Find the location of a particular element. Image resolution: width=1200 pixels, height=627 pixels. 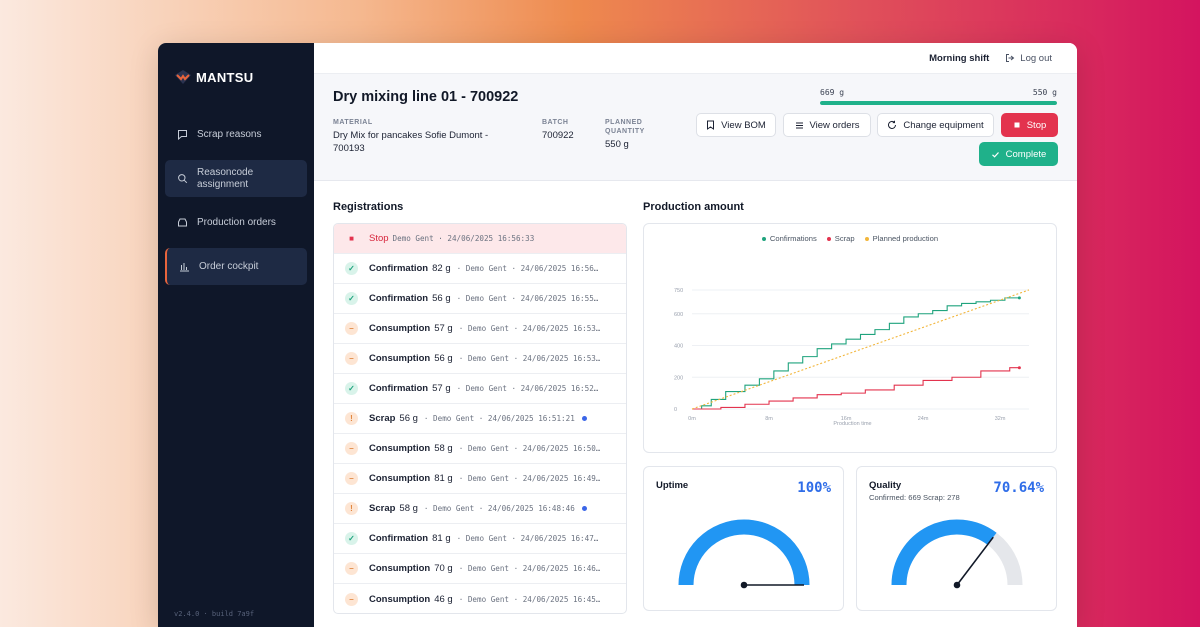

registration-meta: · Demo Gent · 24/06/2025 16:48:46 is located at coordinates (499, 508).